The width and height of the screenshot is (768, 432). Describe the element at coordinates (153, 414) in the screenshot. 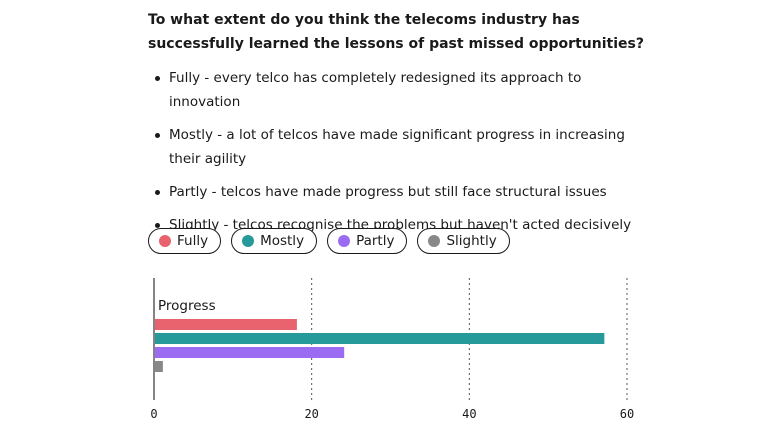

I see `x-tick-label-0: 0` at that location.